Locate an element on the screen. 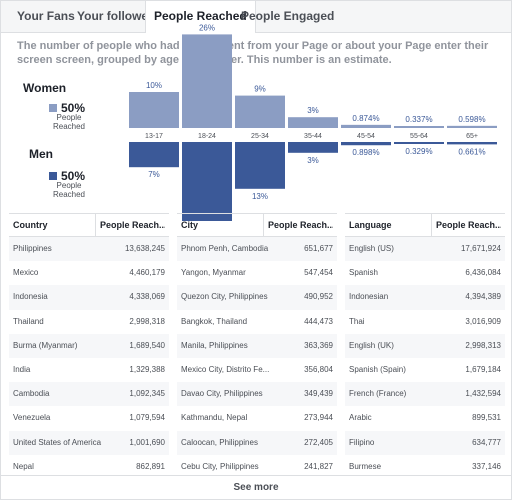 The height and width of the screenshot is (500, 512). row-value: 1,679,184 is located at coordinates (483, 369).